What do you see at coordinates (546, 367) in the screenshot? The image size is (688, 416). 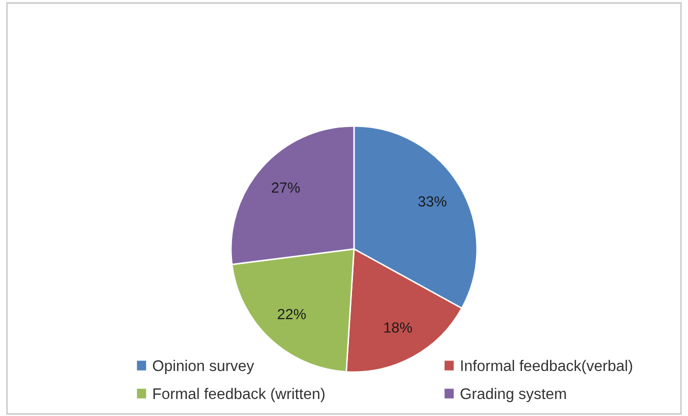 I see `legend-label: Informal feedback(verbal)` at bounding box center [546, 367].